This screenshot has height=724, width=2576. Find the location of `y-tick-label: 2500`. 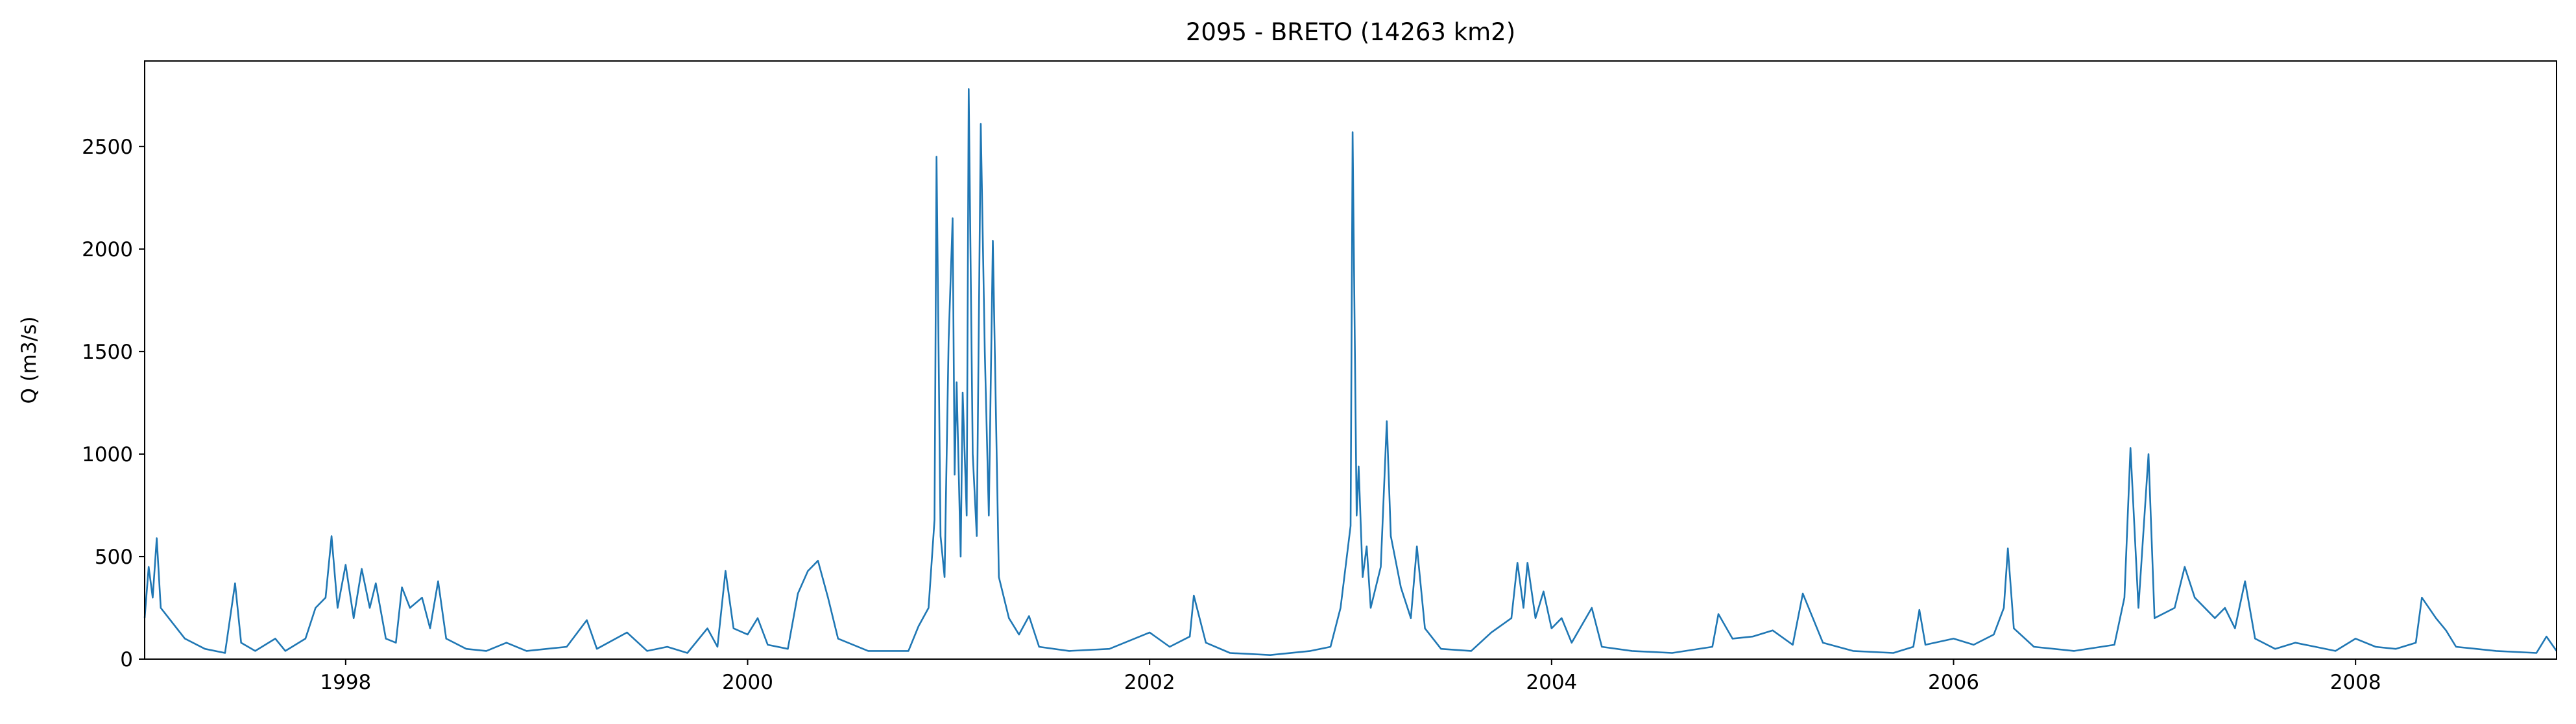

y-tick-label: 2500 is located at coordinates (107, 147).